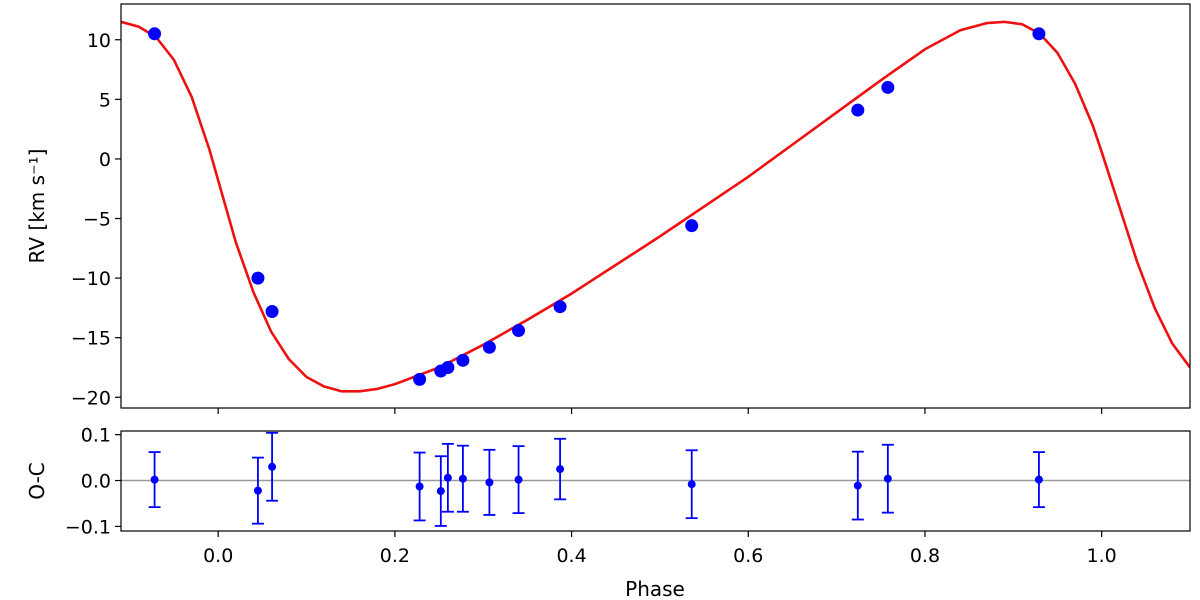 This screenshot has width=1200, height=600. Describe the element at coordinates (105, 100) in the screenshot. I see `y-tick-label: 5` at that location.